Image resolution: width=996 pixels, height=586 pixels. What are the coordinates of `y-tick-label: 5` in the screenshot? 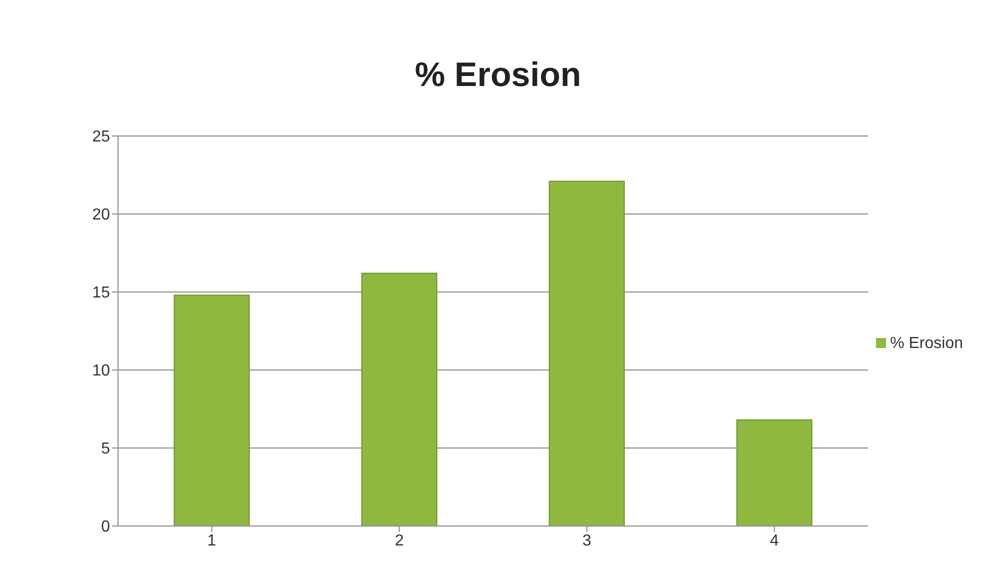 It's located at (105, 449).